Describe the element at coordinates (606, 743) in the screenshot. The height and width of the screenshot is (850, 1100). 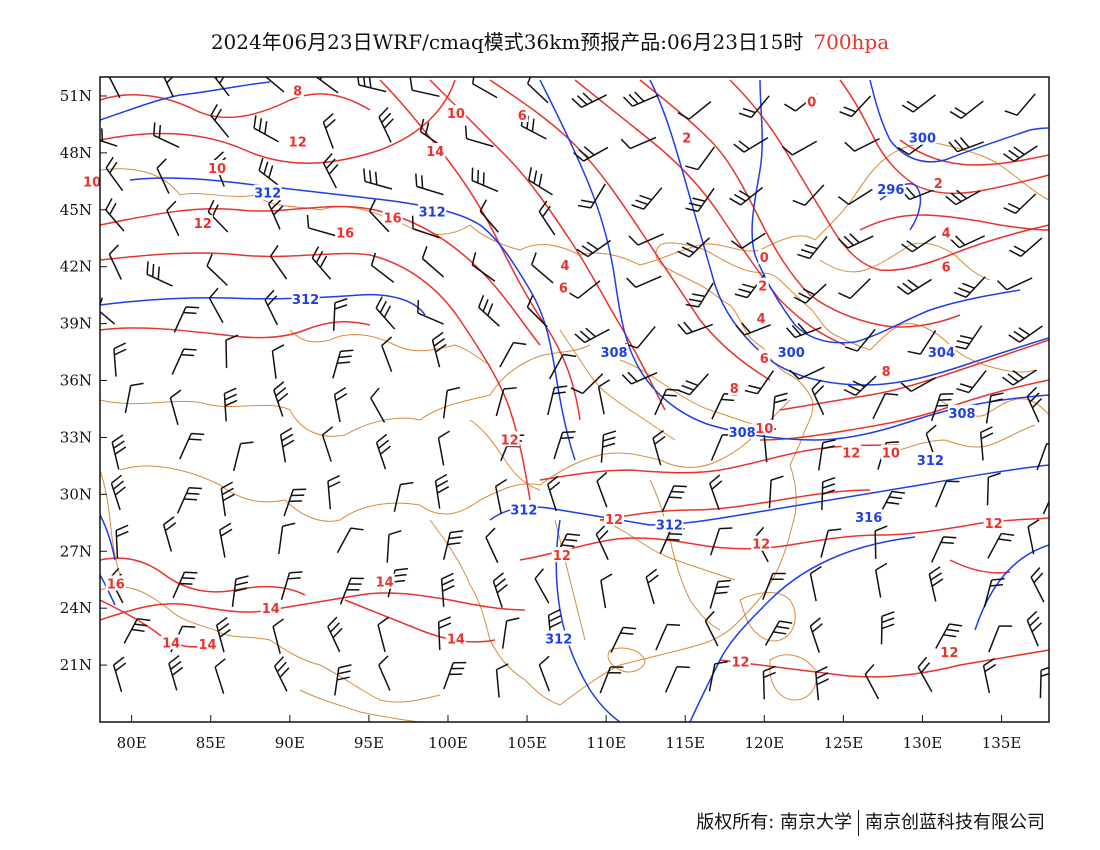
I see `lon-tick-label: 110E` at that location.